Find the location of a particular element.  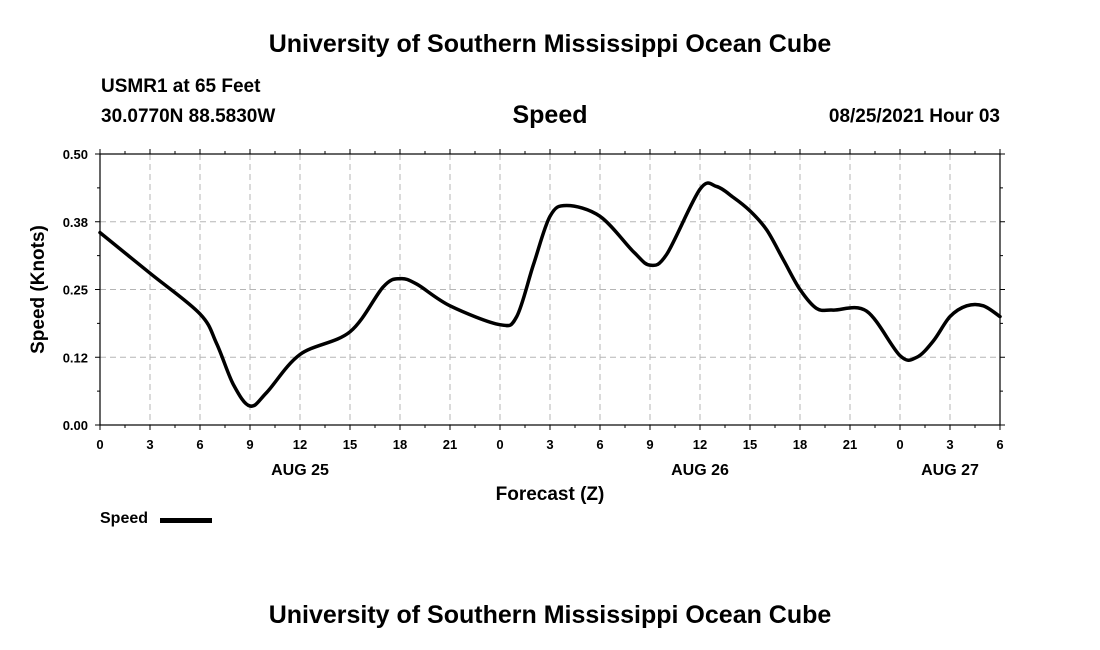

date-label: AUG 26 is located at coordinates (700, 470).